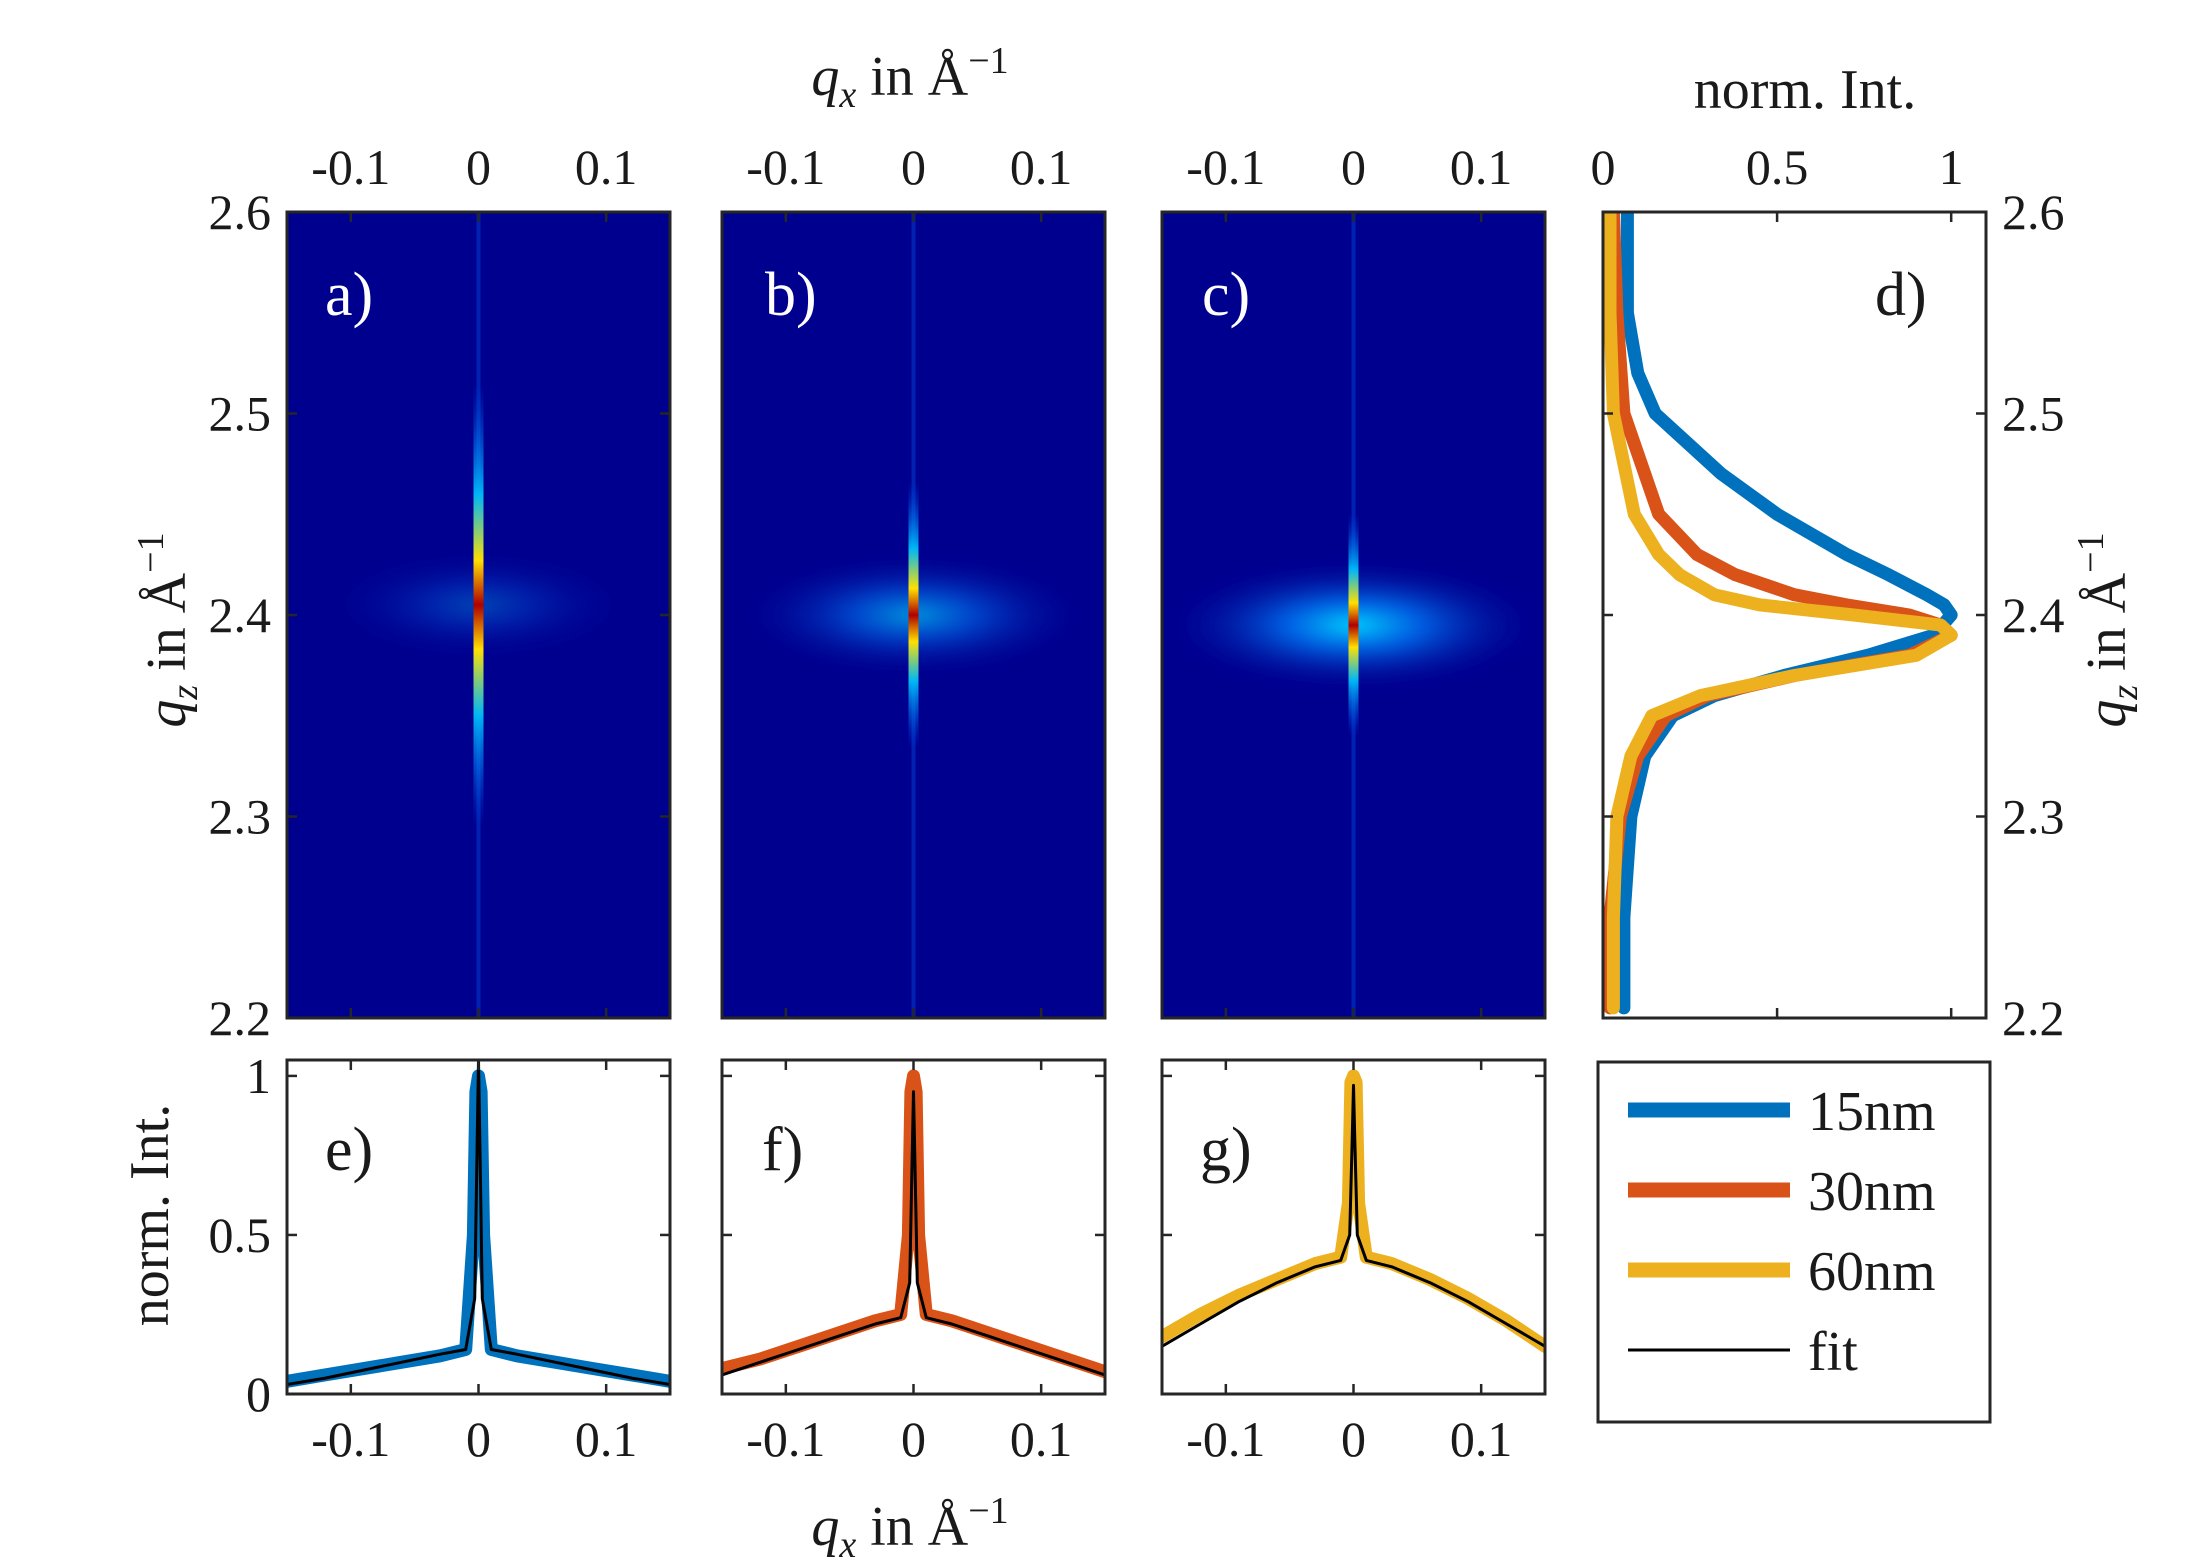  Describe the element at coordinates (1872, 1192) in the screenshot. I see `legend-label: 30nm` at that location.